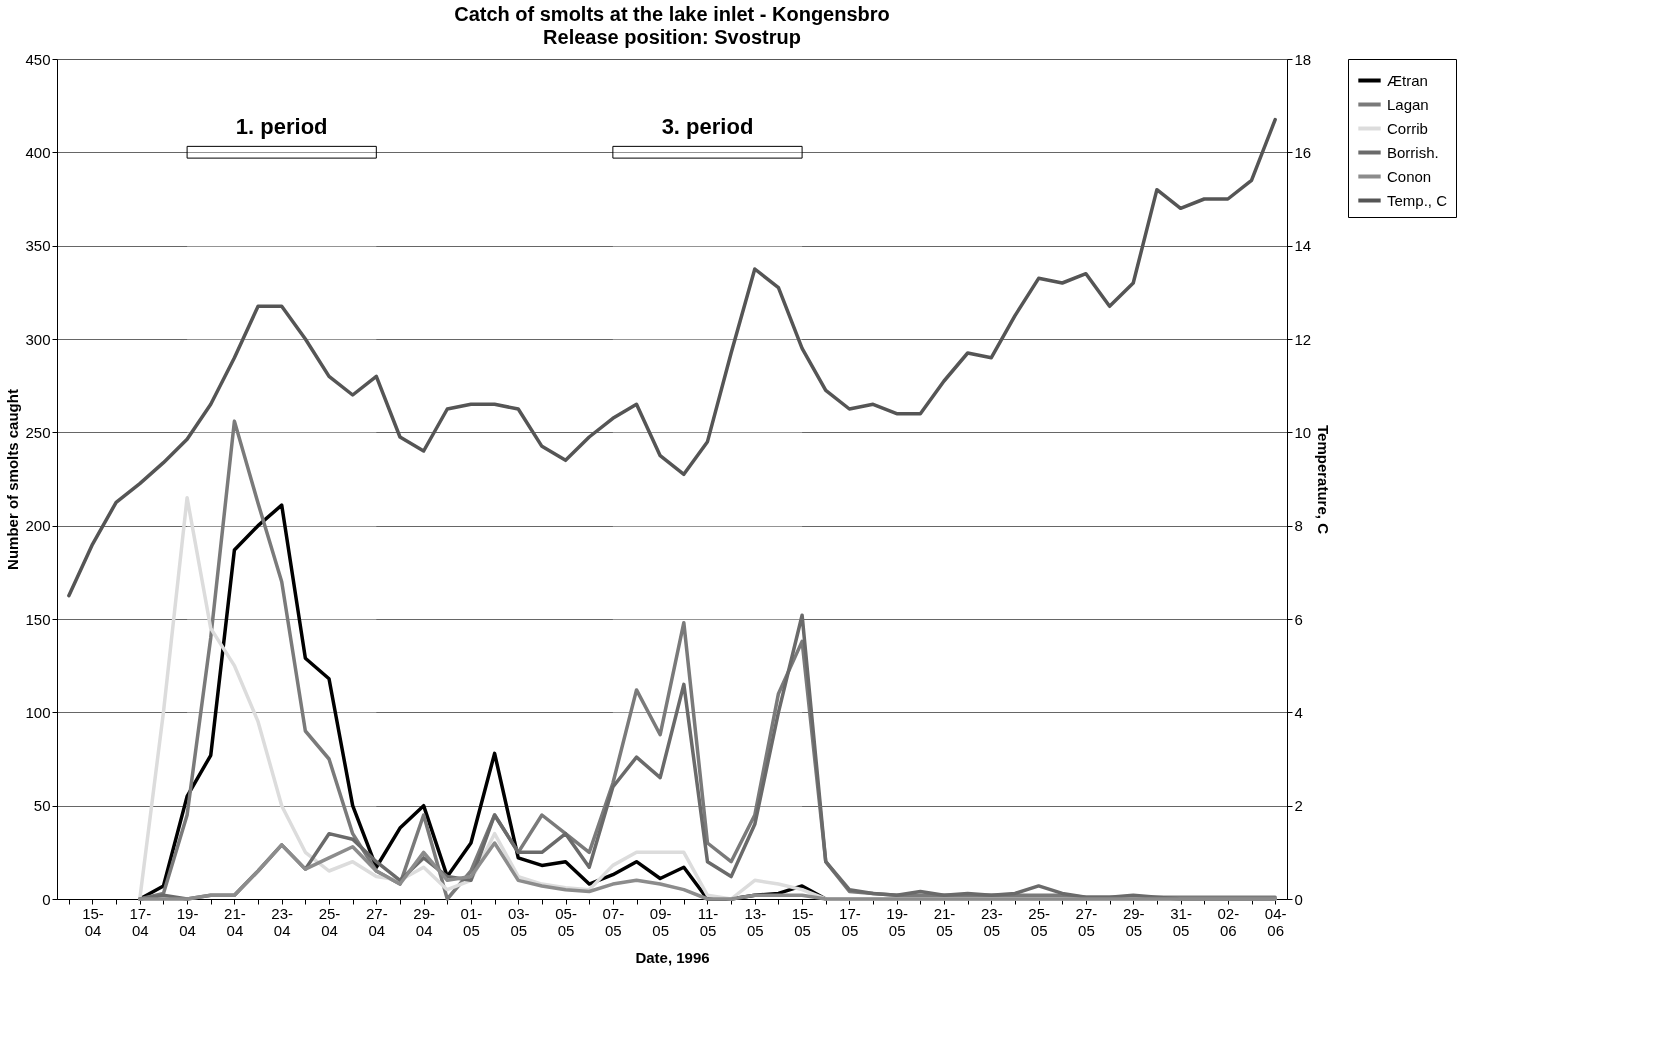  Describe the element at coordinates (1303, 432) in the screenshot. I see `y2-tick-label: 10` at that location.